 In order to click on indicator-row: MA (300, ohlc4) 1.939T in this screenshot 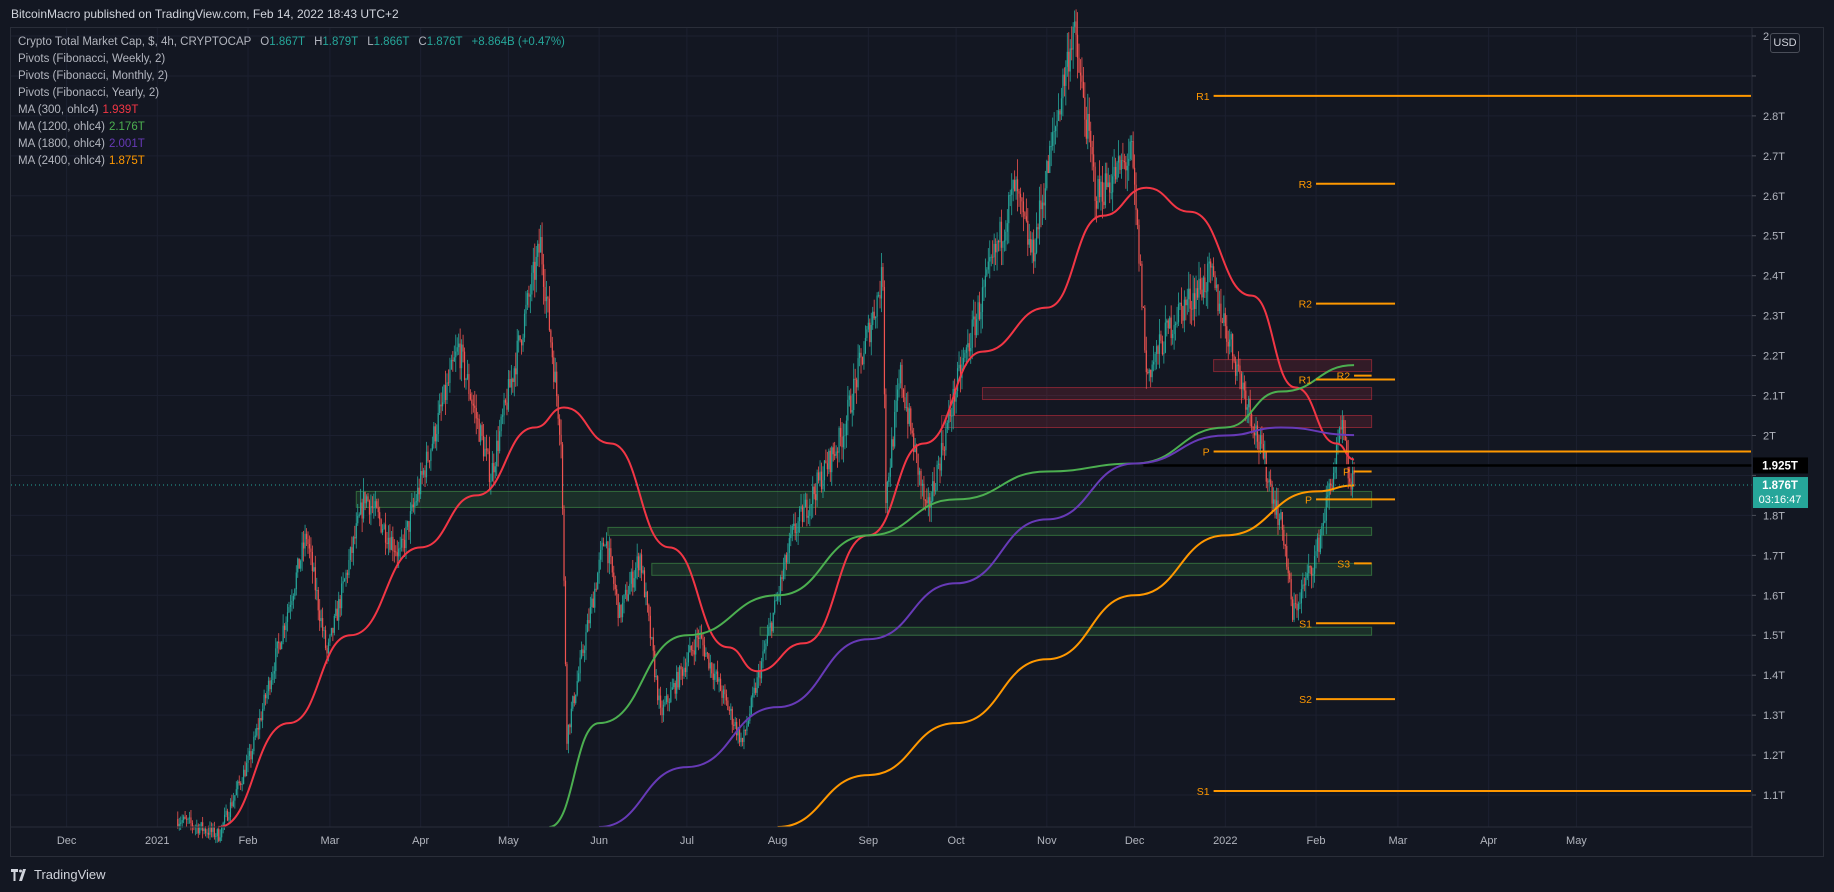, I will do `click(291, 110)`.